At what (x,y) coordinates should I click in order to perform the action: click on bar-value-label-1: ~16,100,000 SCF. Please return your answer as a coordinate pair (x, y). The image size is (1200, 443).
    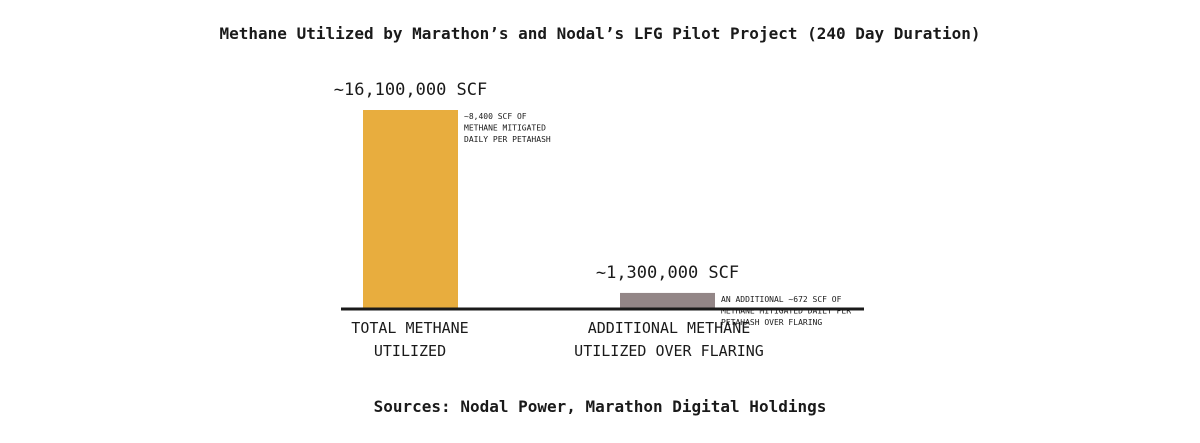
    Looking at the image, I should click on (411, 90).